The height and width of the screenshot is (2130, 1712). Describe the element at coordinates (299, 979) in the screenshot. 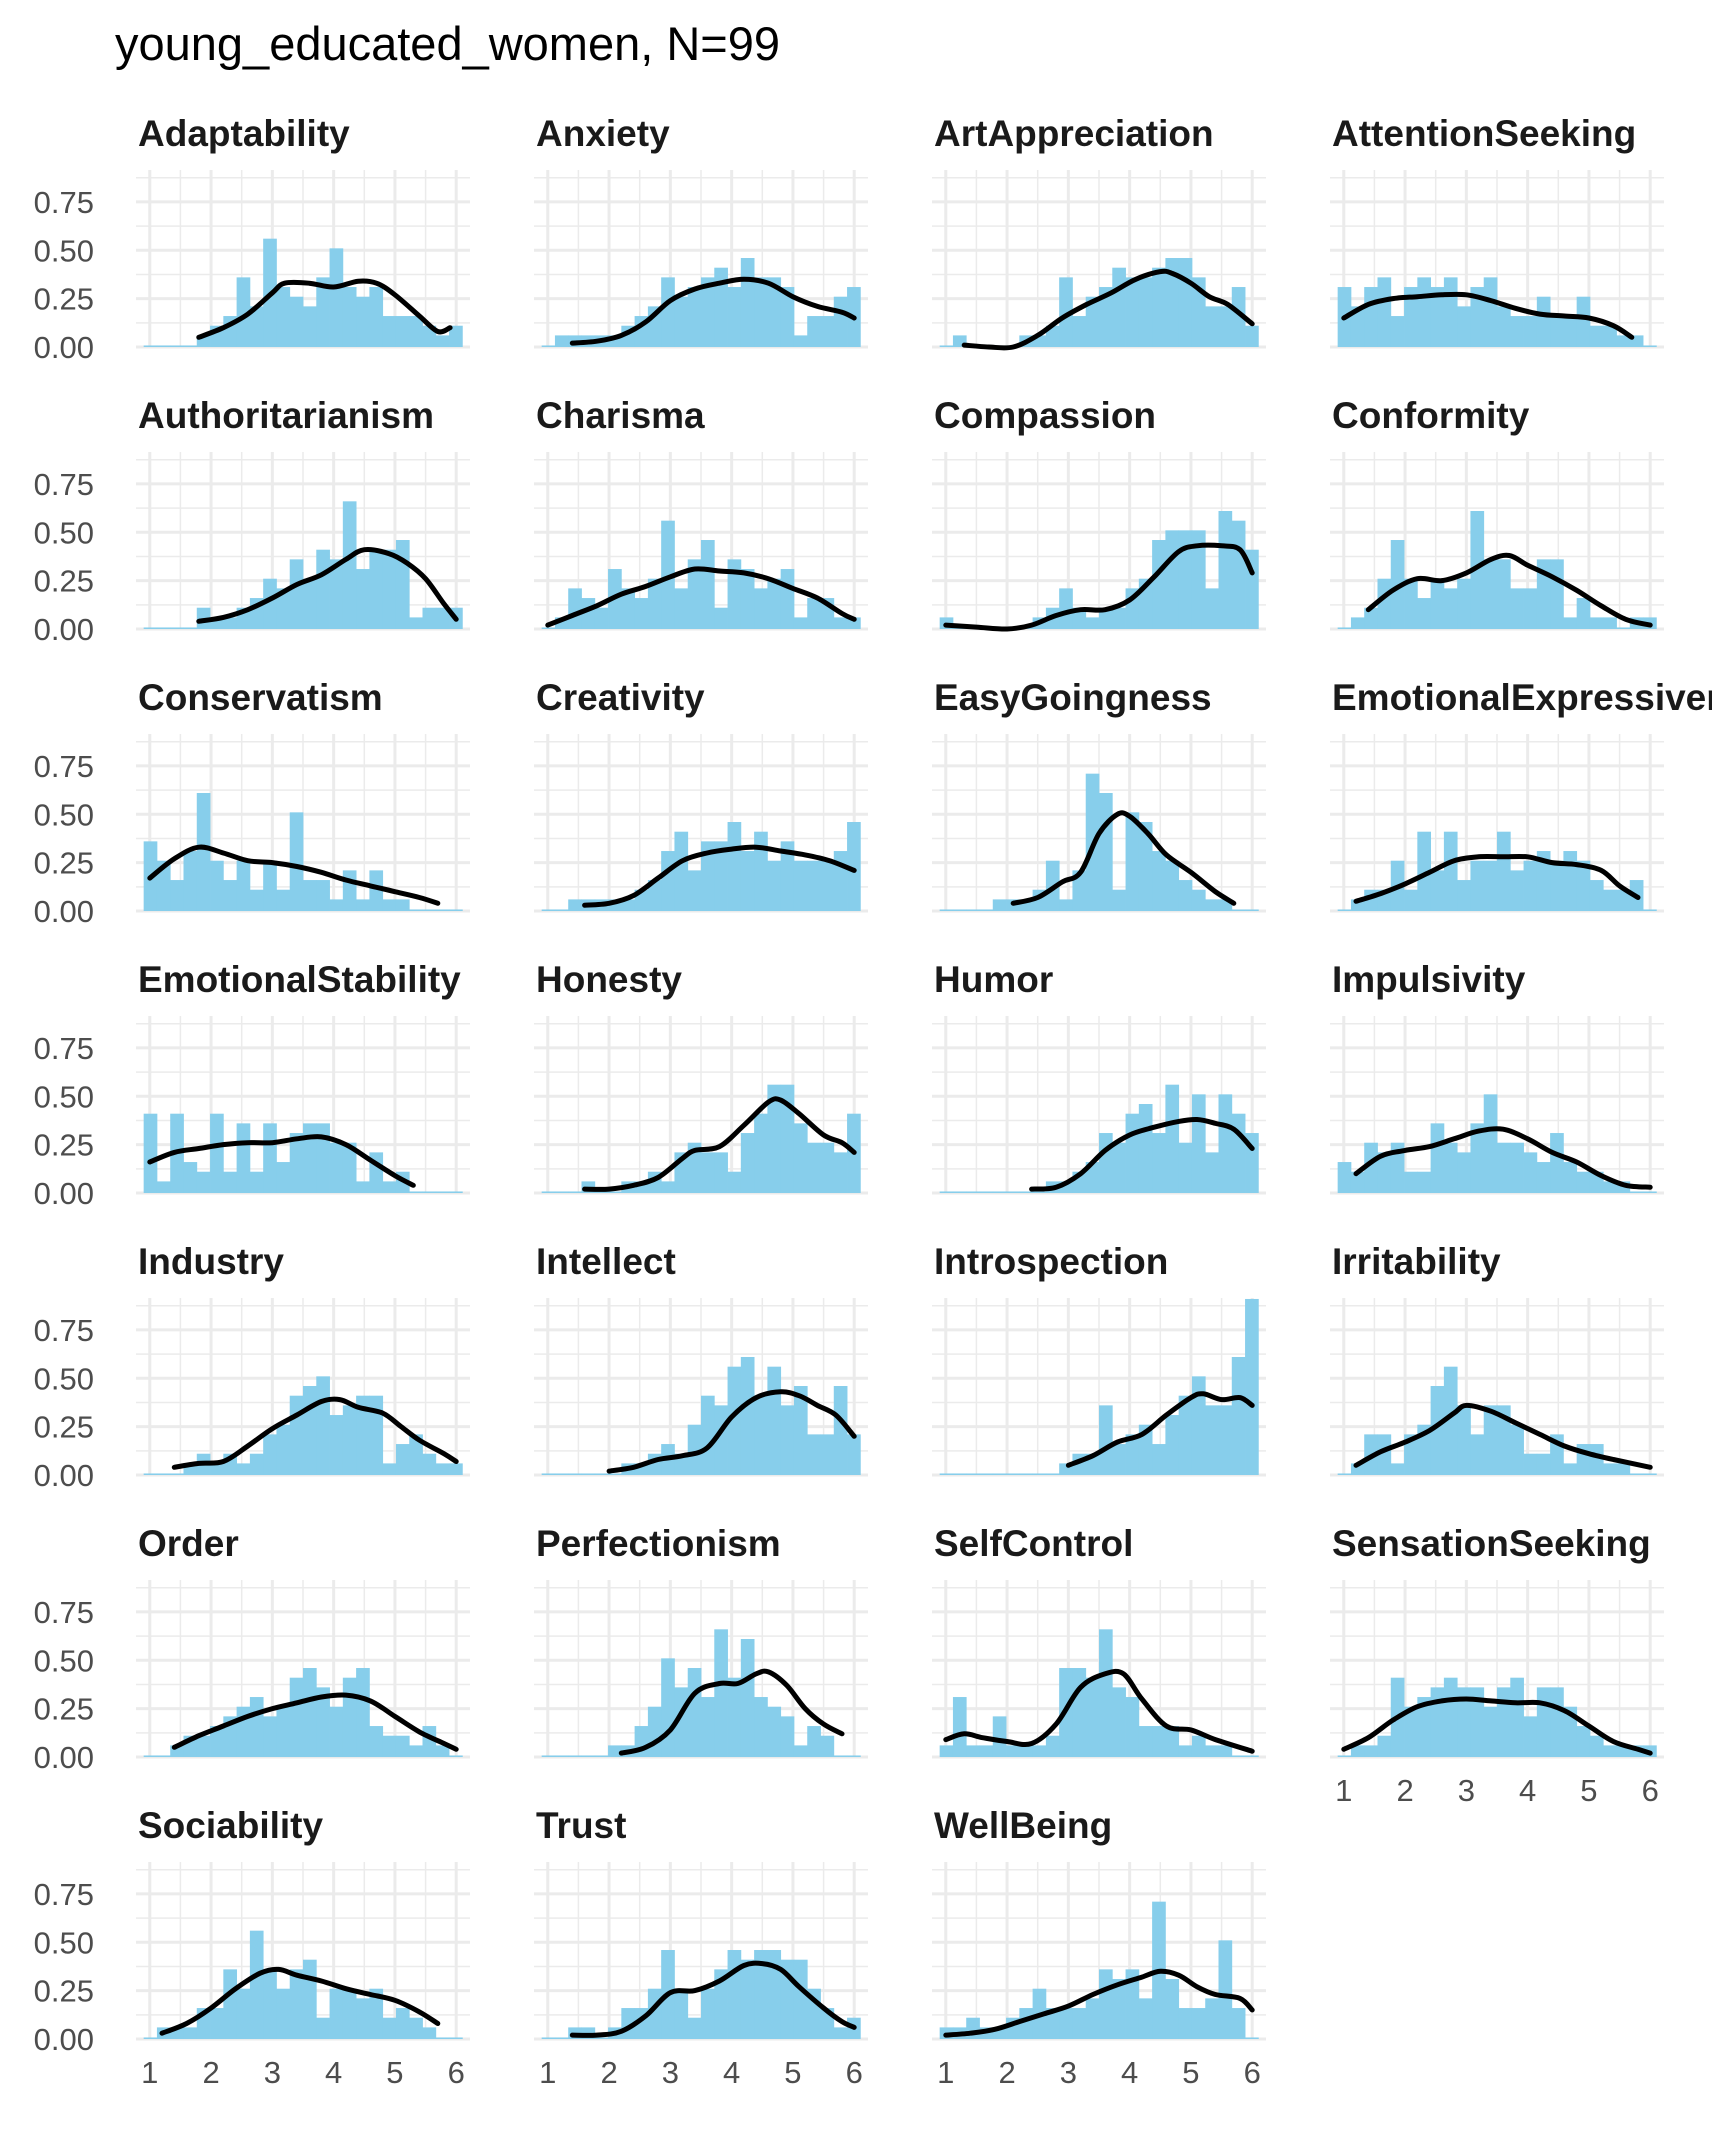

I see `panel-title: EmotionalStability` at that location.